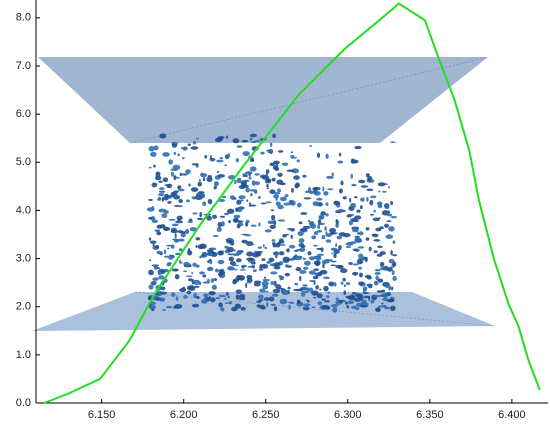 The width and height of the screenshot is (550, 427). I want to click on y-tick-label: 6.0, so click(23, 114).